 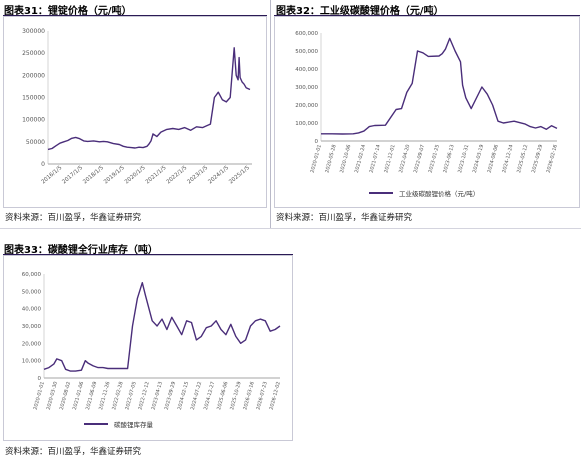 I want to click on x-tick-label: 2021-11-26, so click(x=104, y=396).